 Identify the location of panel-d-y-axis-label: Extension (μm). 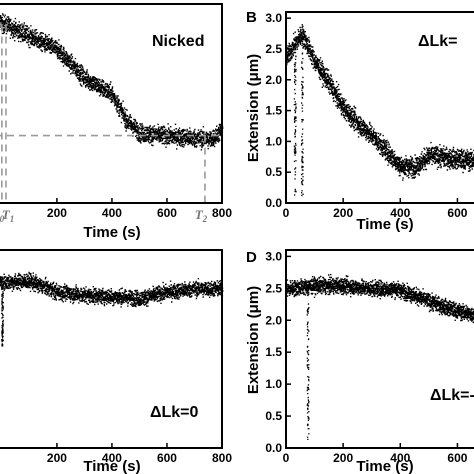
(253, 340).